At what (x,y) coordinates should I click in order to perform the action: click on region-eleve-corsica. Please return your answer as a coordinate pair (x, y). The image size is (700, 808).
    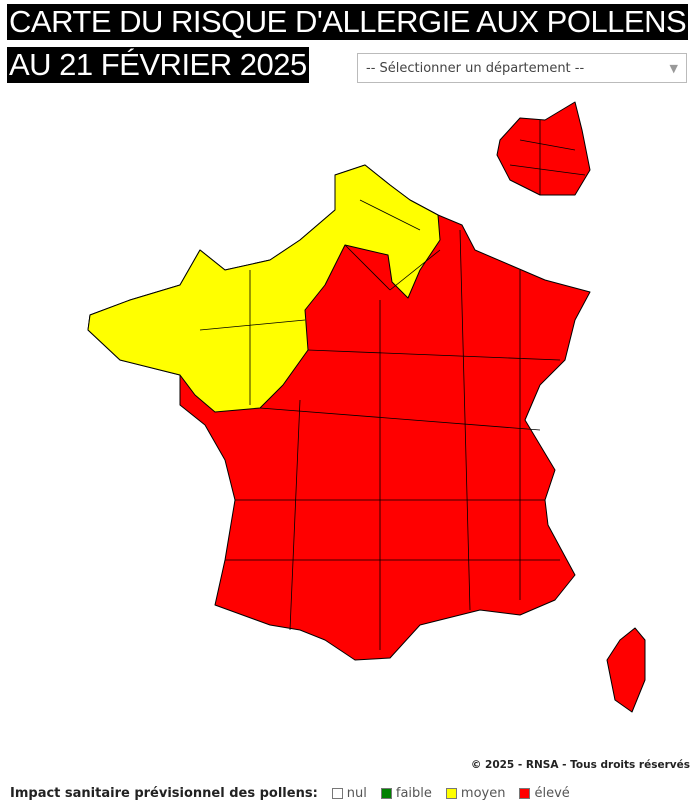
    Looking at the image, I should click on (626, 670).